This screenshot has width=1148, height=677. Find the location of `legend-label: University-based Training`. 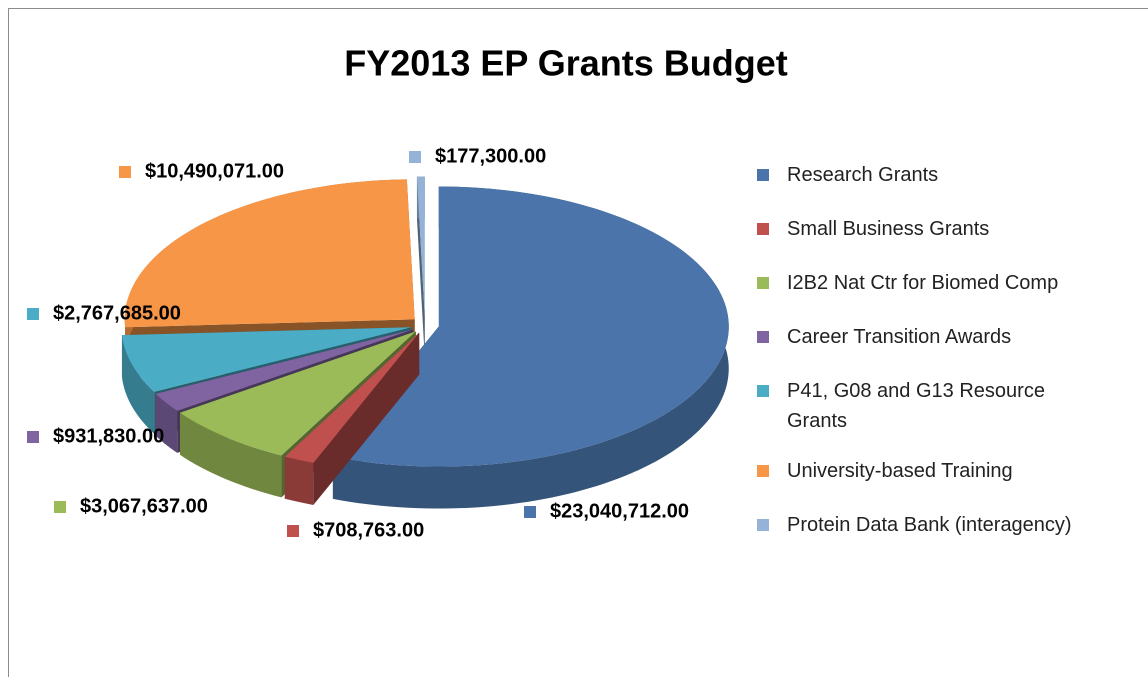

legend-label: University-based Training is located at coordinates (900, 471).